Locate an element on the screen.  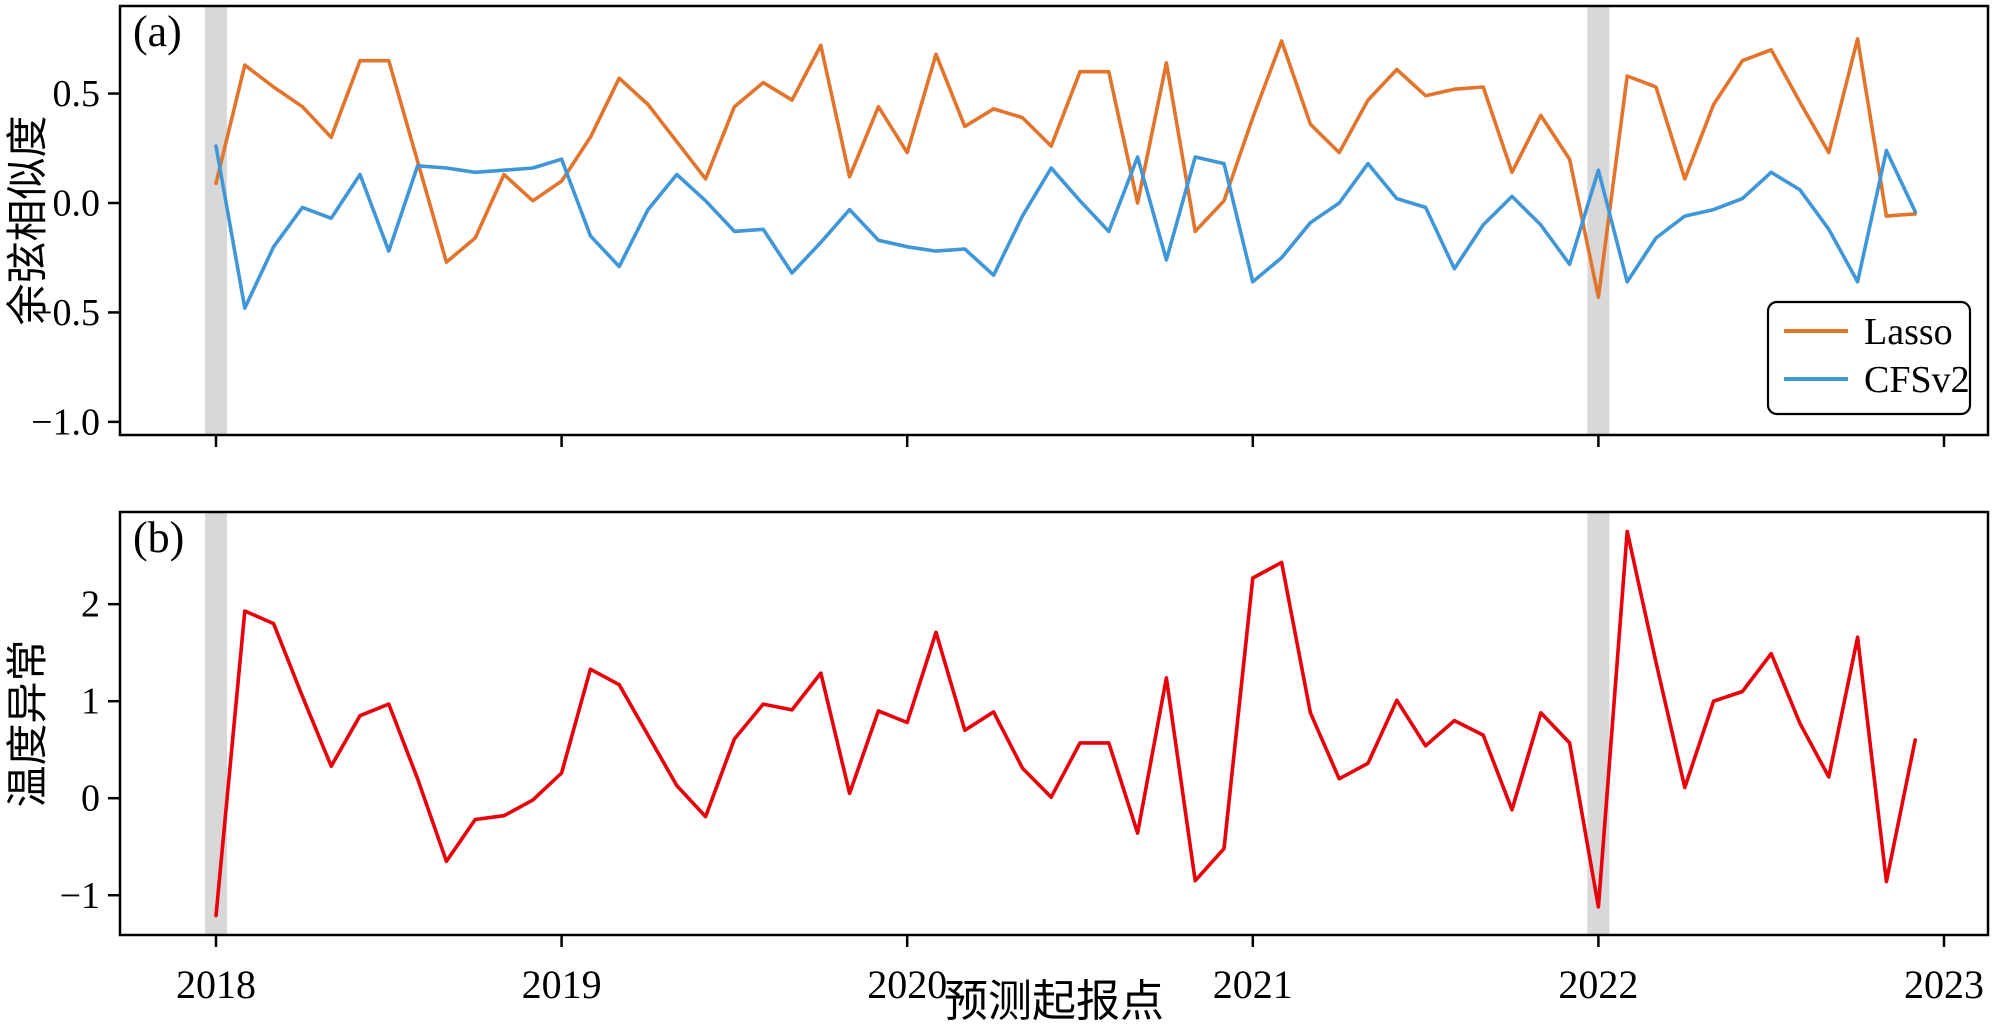
y-tick-label: 0.5 is located at coordinates (77, 94).